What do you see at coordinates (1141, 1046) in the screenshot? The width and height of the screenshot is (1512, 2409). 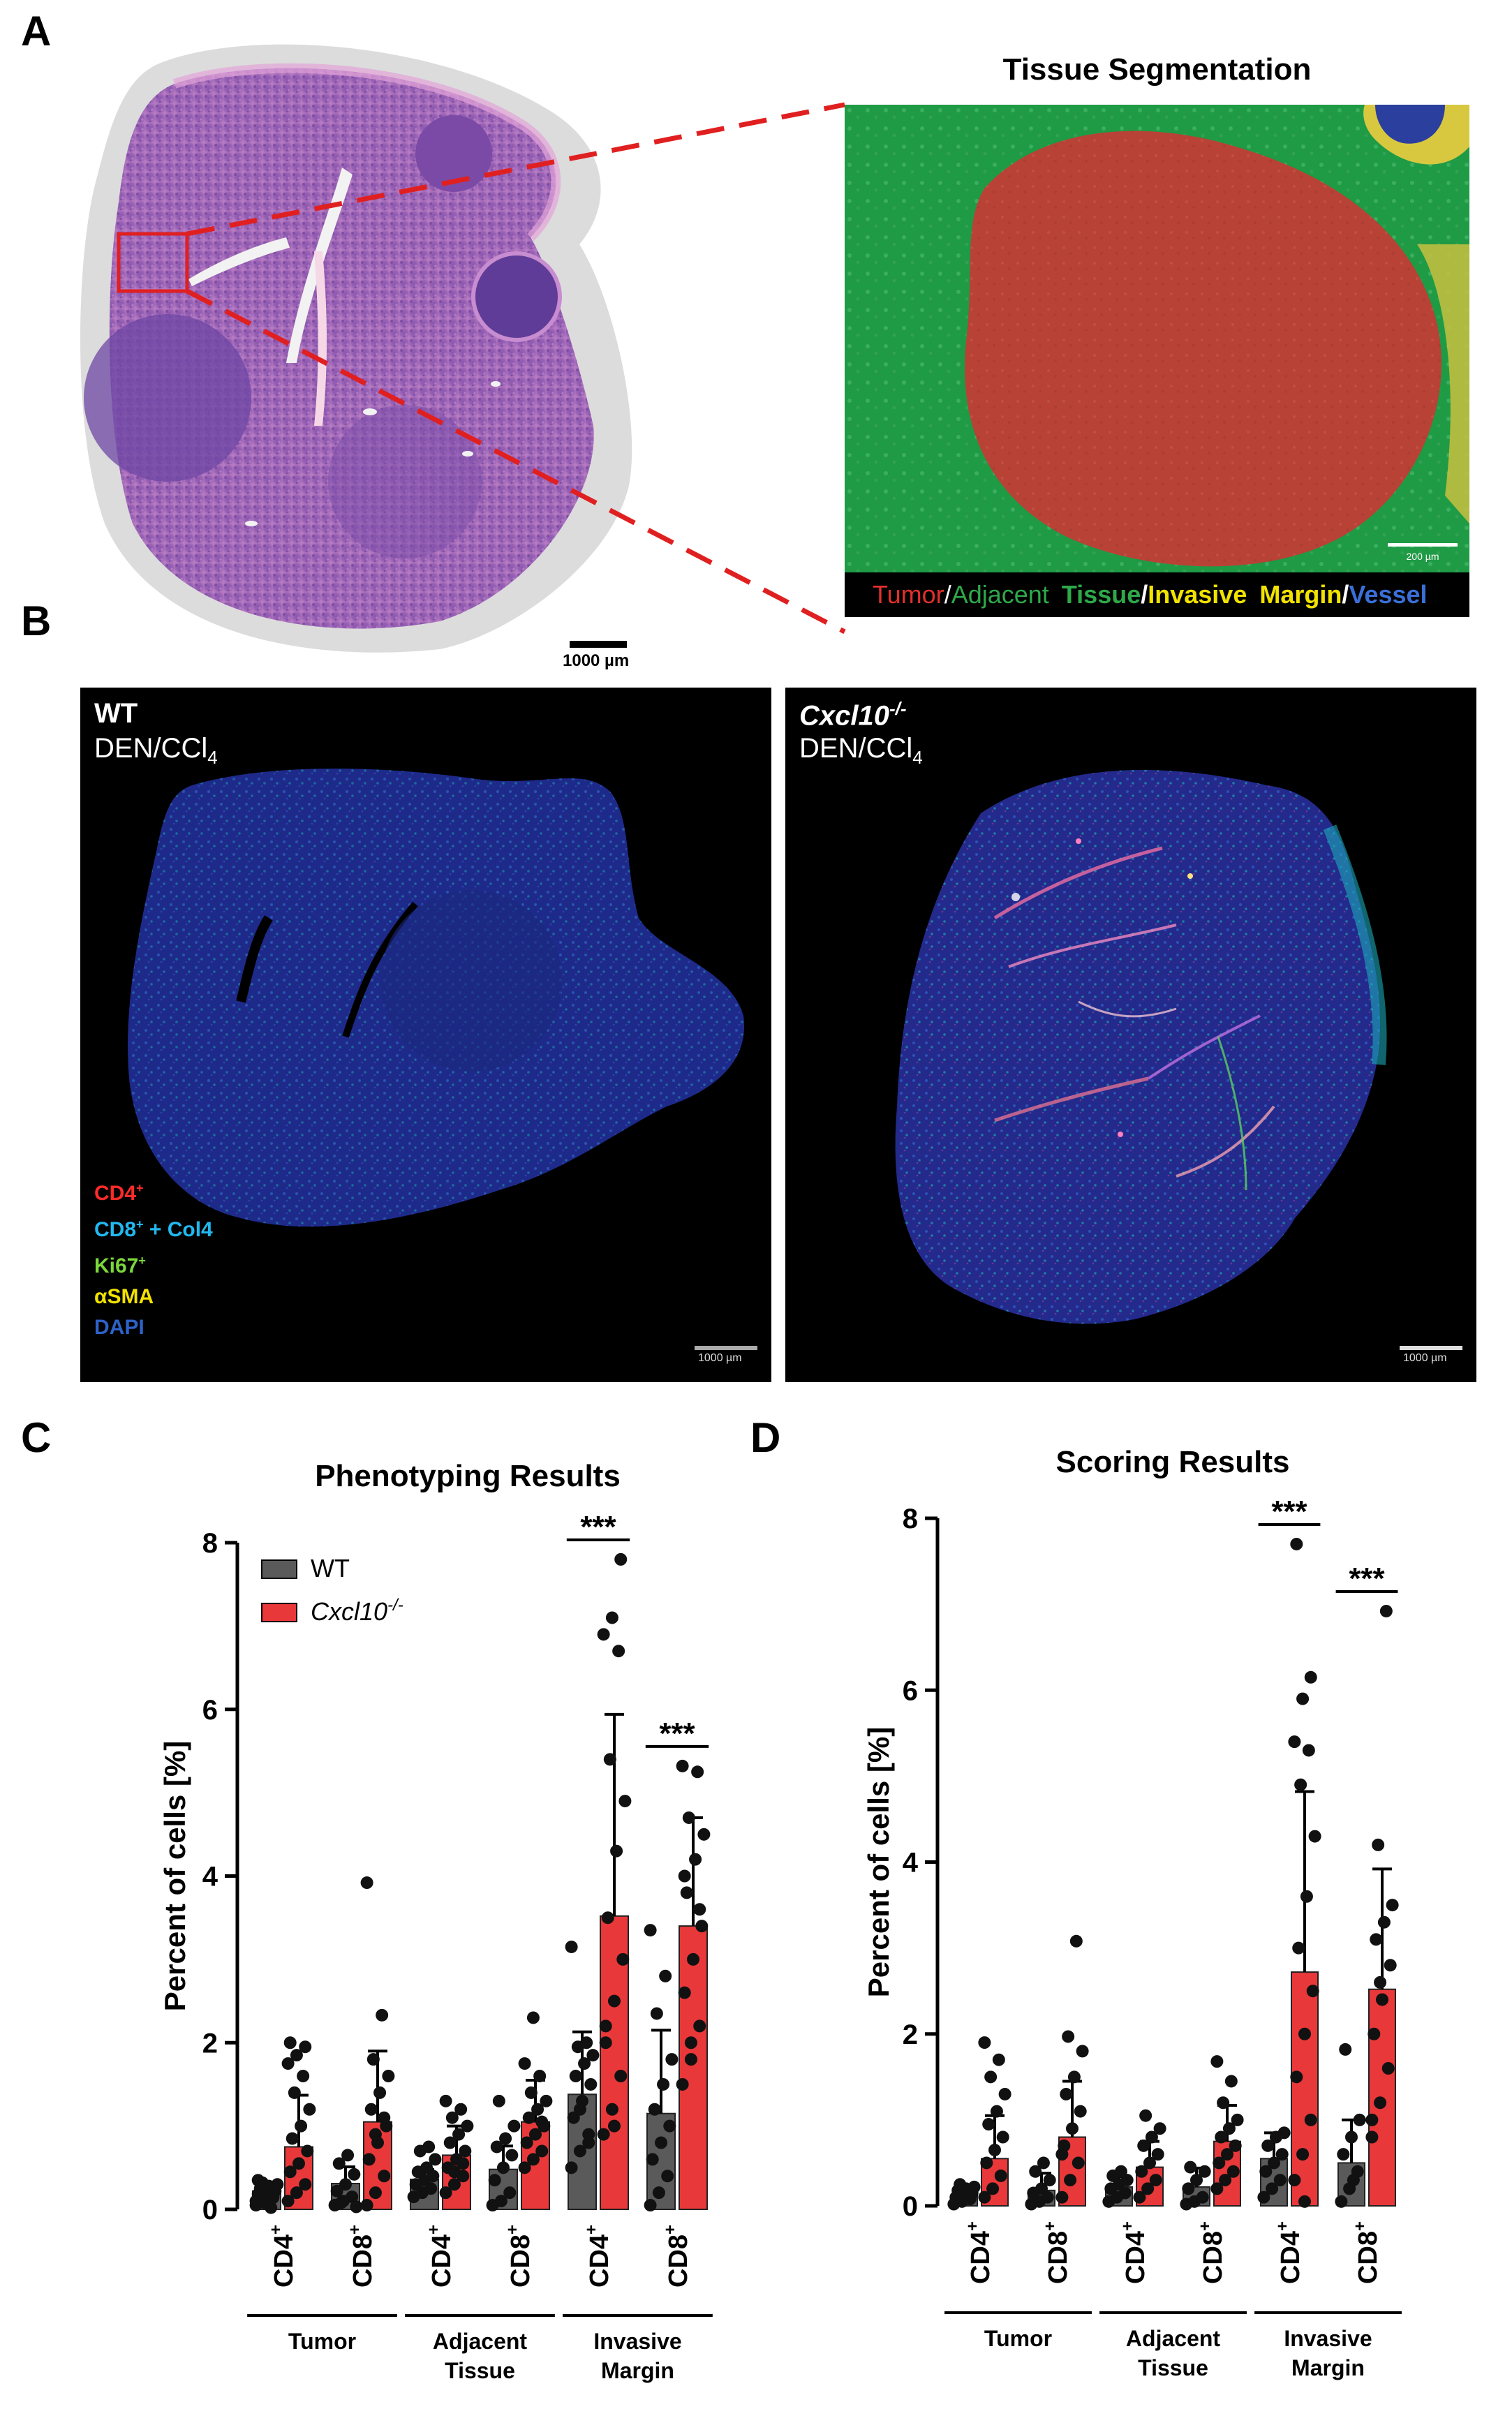 I see `if-tissue-ko` at bounding box center [1141, 1046].